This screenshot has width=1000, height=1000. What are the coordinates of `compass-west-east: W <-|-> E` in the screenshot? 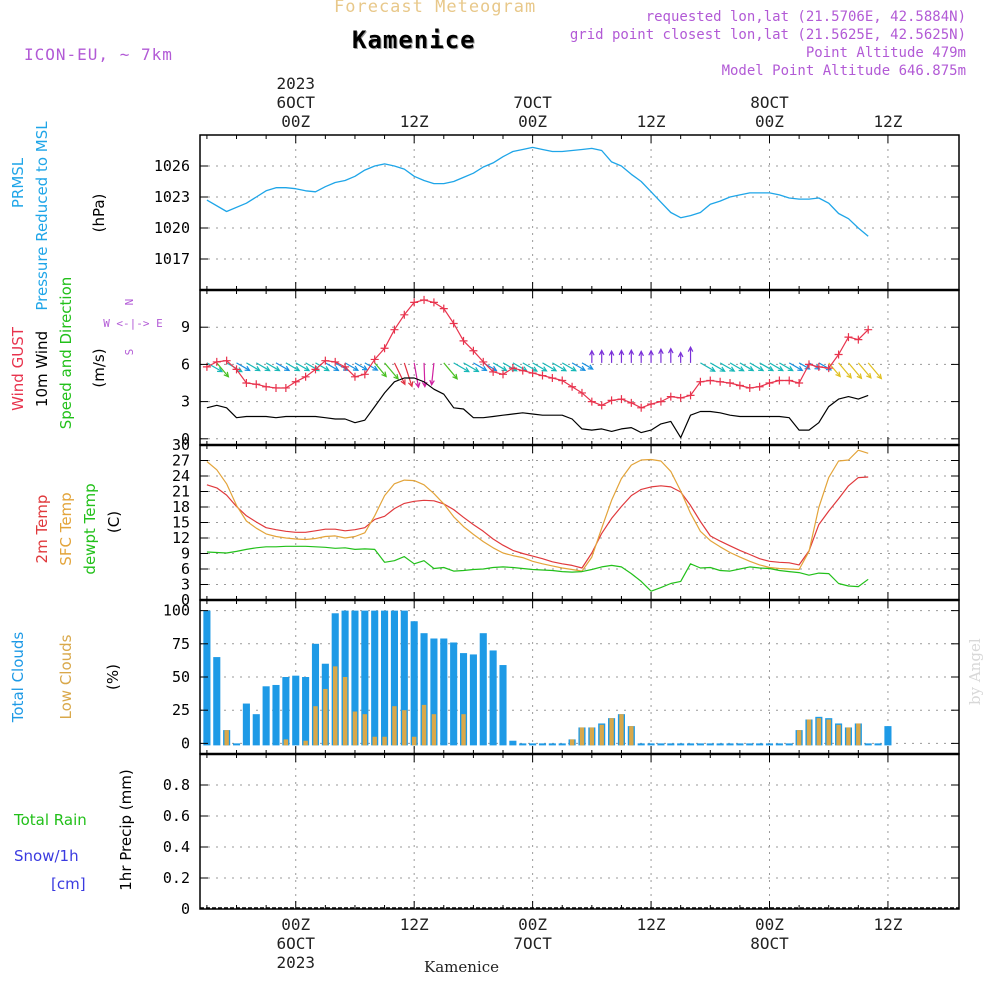 It's located at (133, 323).